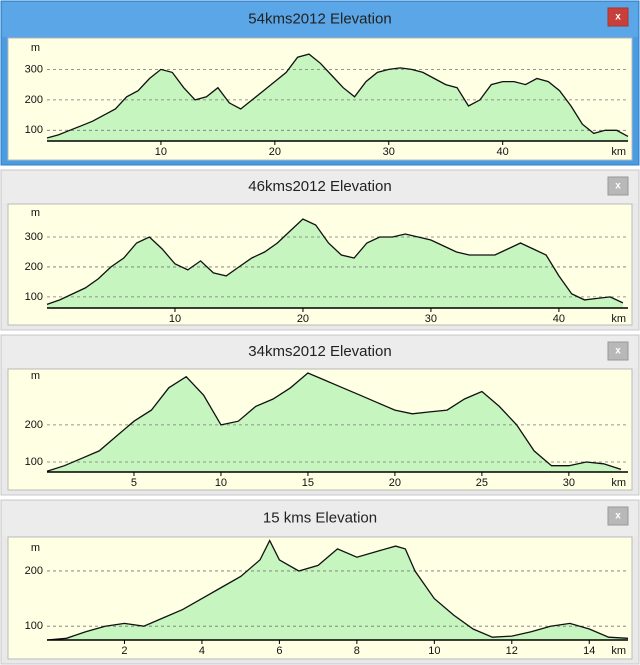 The image size is (640, 665). I want to click on x-tick-label: 5, so click(134, 483).